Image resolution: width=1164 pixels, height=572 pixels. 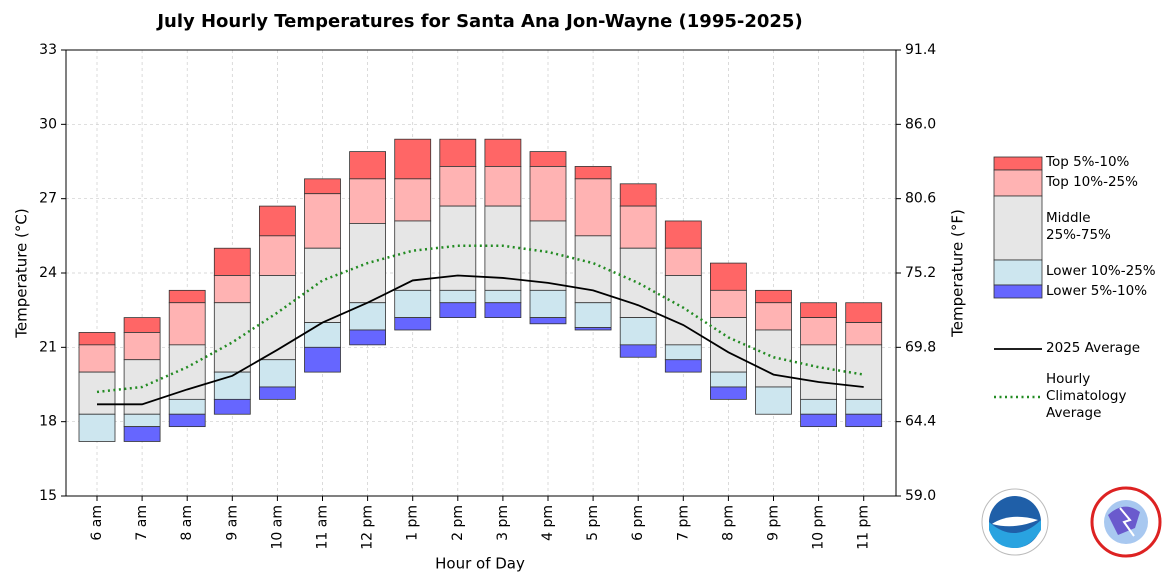 I want to click on legend-label: Top 10%-25%, so click(x=1092, y=182).